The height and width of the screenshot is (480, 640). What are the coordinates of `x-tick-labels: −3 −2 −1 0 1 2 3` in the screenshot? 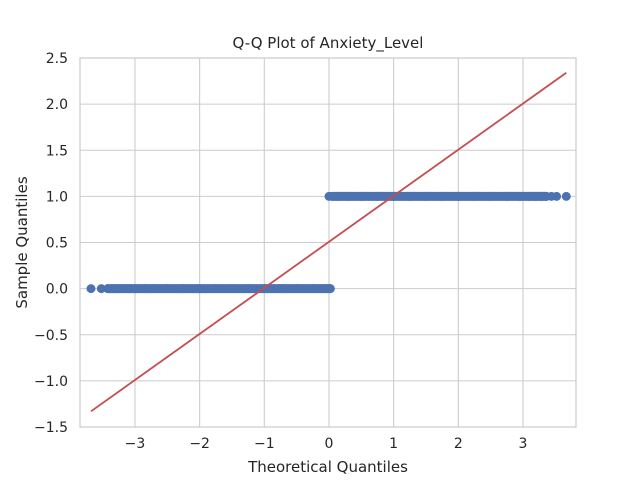 It's located at (326, 444).